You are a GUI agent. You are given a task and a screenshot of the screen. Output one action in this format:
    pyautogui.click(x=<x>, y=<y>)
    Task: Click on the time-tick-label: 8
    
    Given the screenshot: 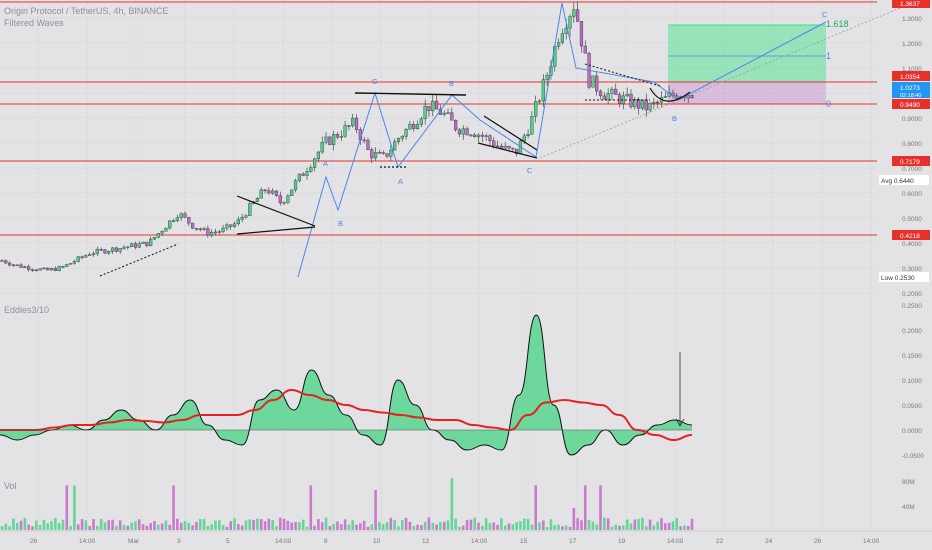 What is the action you would take?
    pyautogui.click(x=326, y=541)
    